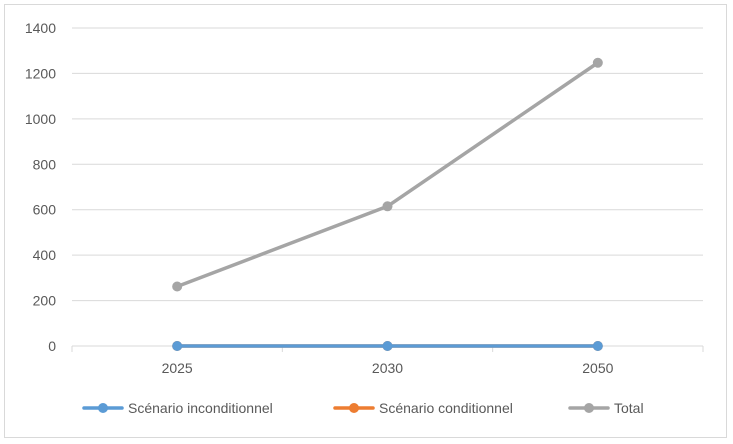 Image resolution: width=733 pixels, height=444 pixels. Describe the element at coordinates (40, 73) in the screenshot. I see `y-tick-label: 1200` at that location.